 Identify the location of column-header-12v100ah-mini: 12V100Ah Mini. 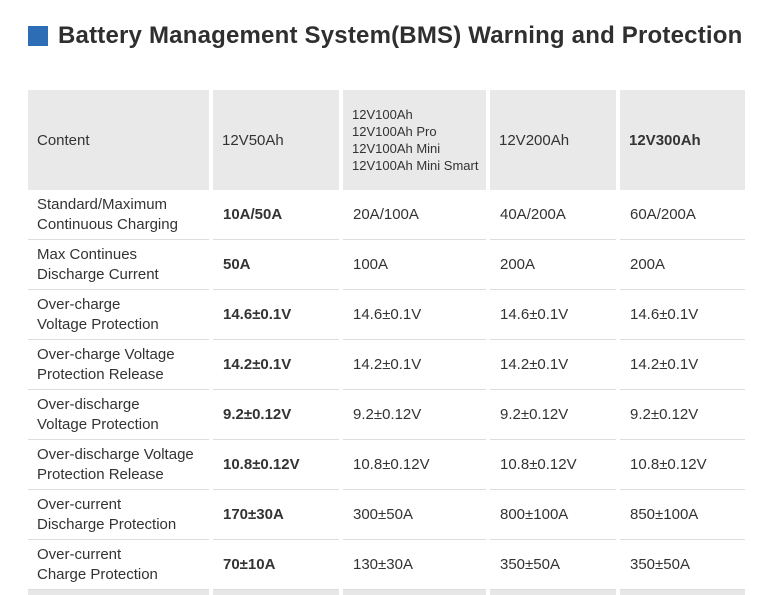
(396, 148).